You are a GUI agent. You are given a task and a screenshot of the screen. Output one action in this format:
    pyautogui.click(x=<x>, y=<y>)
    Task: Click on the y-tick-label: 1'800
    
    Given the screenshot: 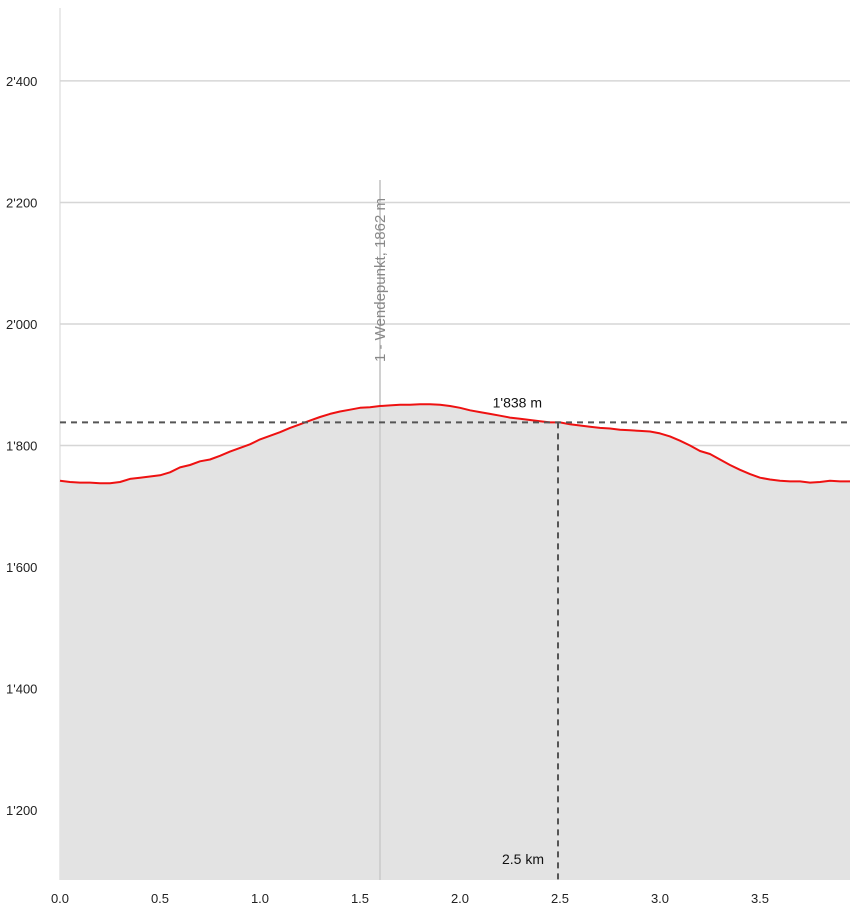 What is the action you would take?
    pyautogui.click(x=21, y=446)
    